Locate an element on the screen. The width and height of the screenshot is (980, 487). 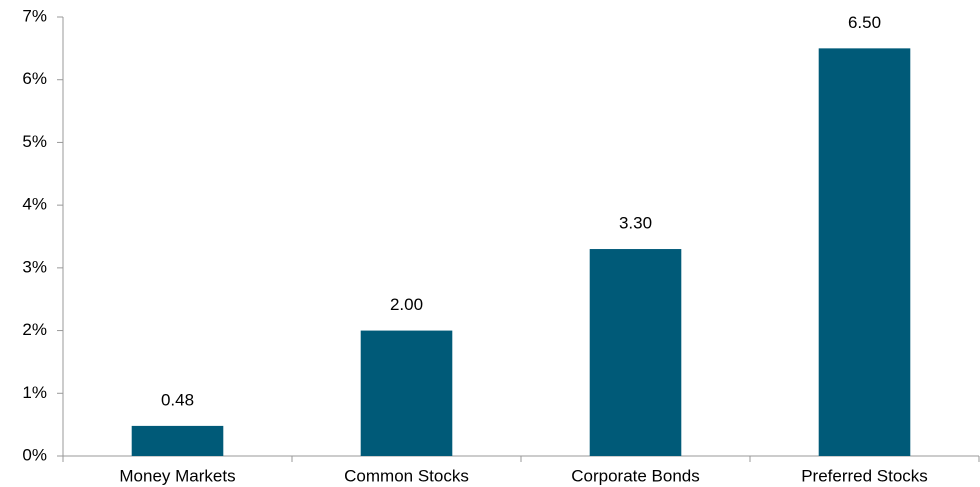
x-tick-label: Corporate Bonds is located at coordinates (635, 475).